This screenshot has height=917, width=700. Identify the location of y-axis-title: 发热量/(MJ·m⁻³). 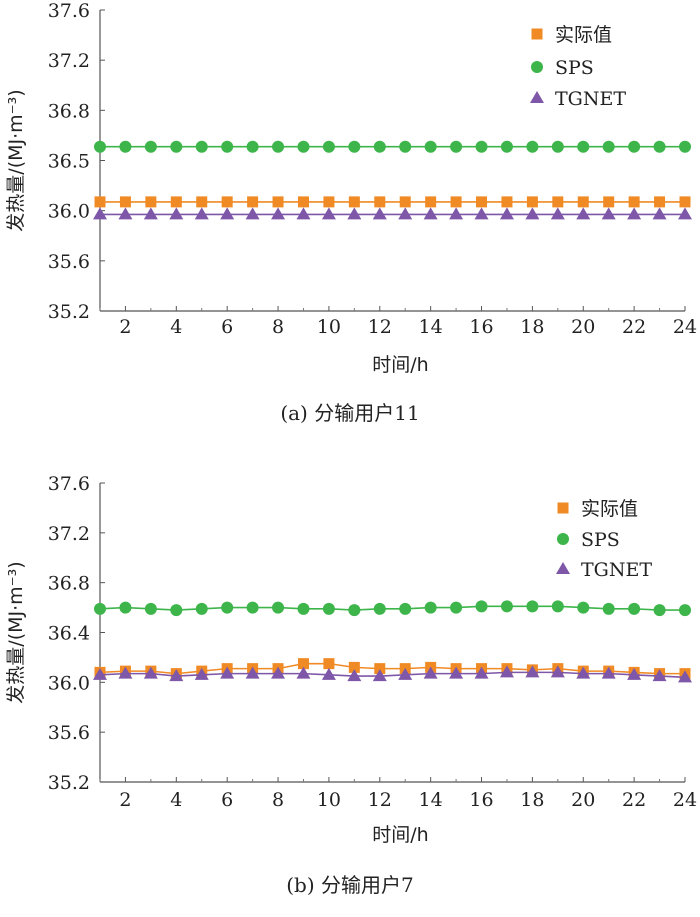
(16, 160).